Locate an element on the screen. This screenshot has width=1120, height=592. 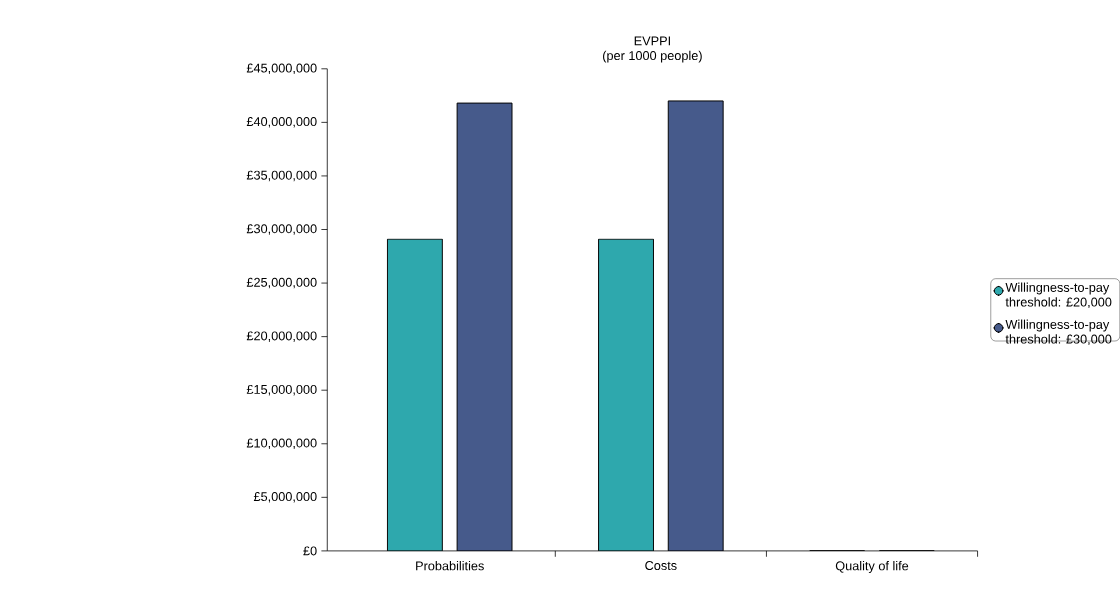
chart-title: EVPPI is located at coordinates (652, 41).